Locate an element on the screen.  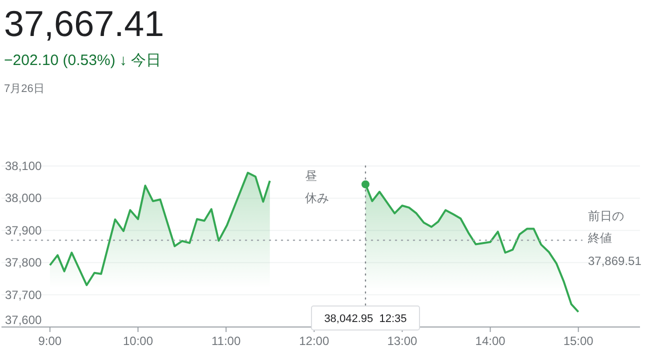
xtick: 10:00 is located at coordinates (138, 341).